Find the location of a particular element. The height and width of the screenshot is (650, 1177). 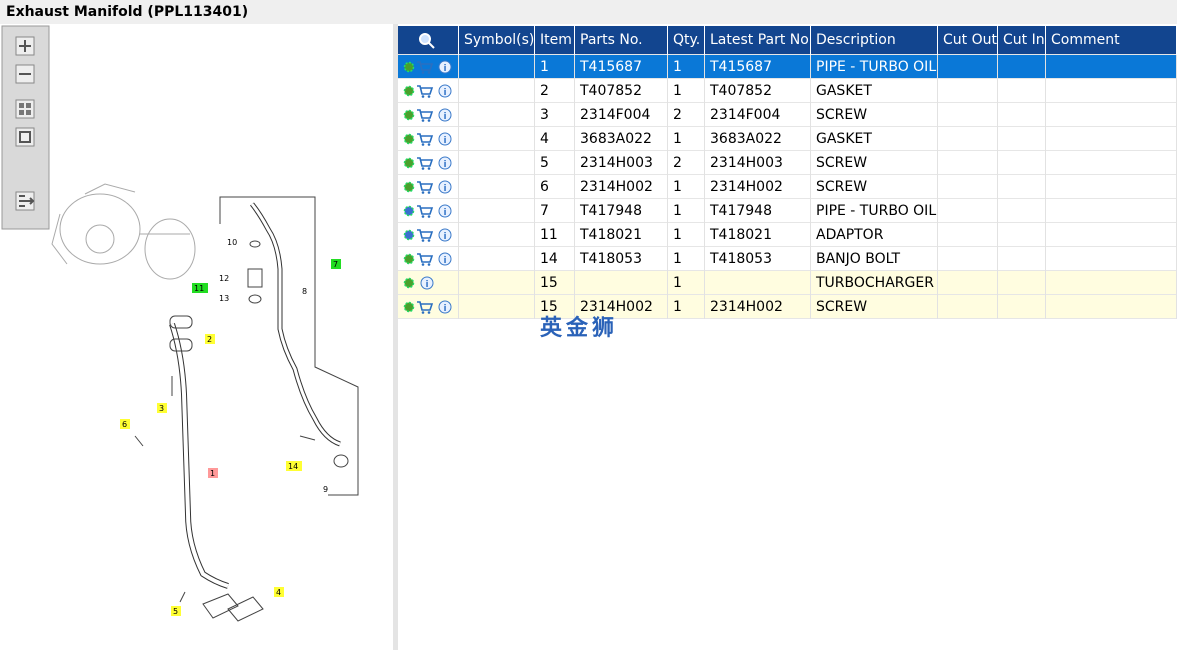

table-row: i14T4180531T418053BANJO BOLT is located at coordinates (787, 259).